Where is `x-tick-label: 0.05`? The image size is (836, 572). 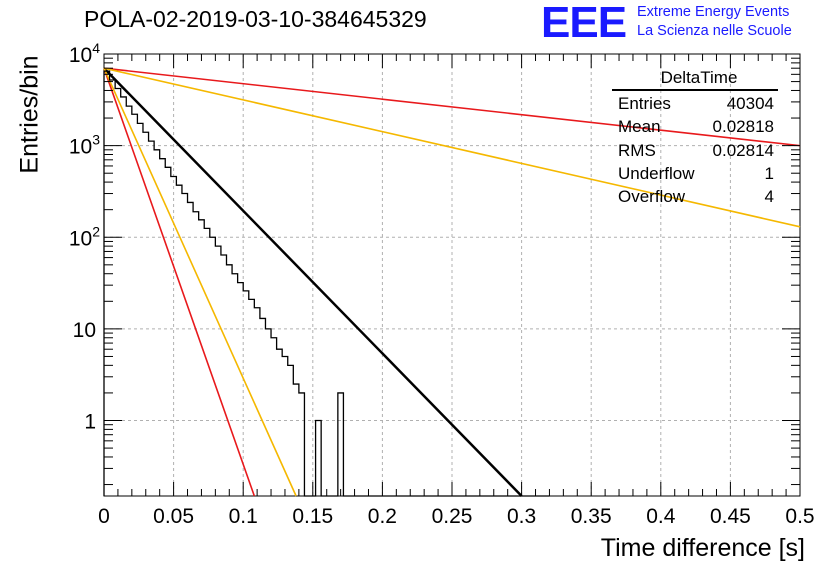
x-tick-label: 0.05 is located at coordinates (173, 516).